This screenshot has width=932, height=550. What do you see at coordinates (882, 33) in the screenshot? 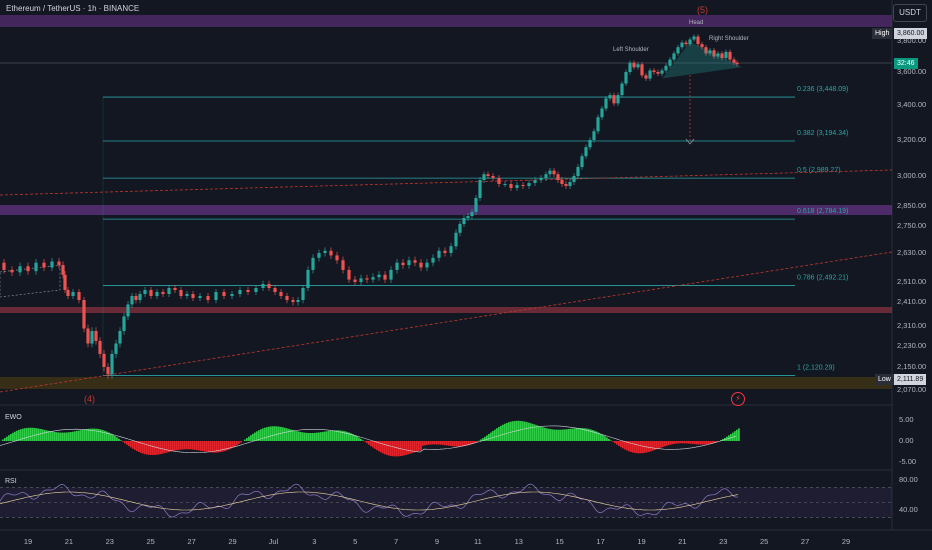
I see `high-label: High` at bounding box center [882, 33].